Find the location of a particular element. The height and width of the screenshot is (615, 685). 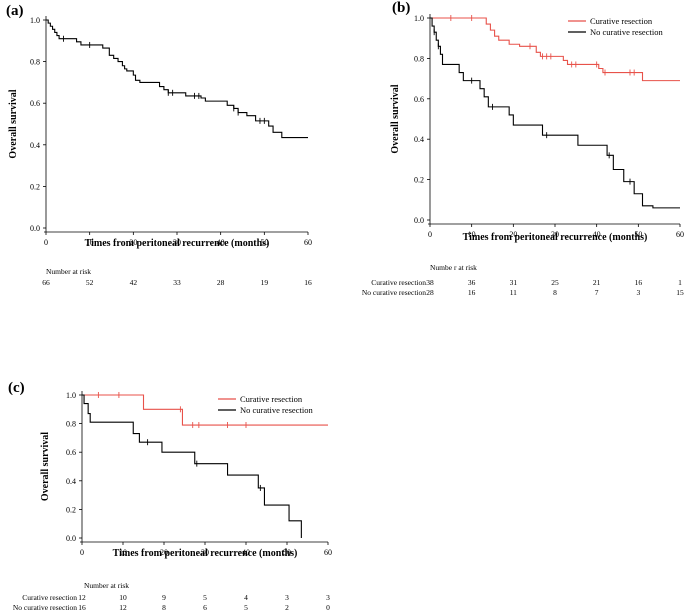

risk-table-title: Numbe r at risk is located at coordinates (453, 267).